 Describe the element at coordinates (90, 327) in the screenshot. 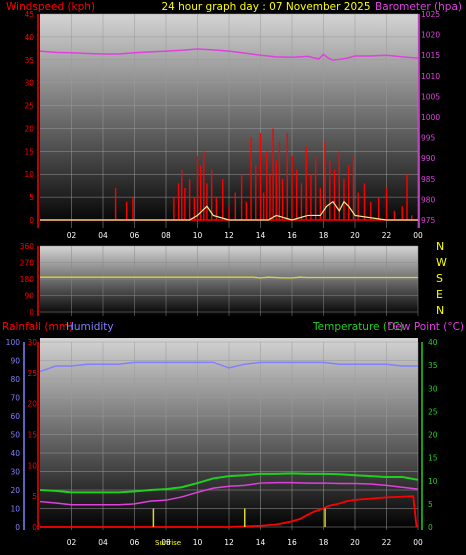

I see `humidity-axis-title: Humidity` at that location.